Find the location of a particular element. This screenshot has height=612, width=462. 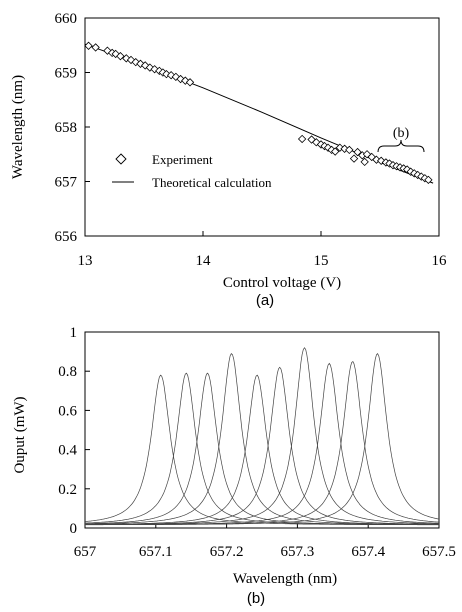

a-x-tick-label: 16 is located at coordinates (440, 261).